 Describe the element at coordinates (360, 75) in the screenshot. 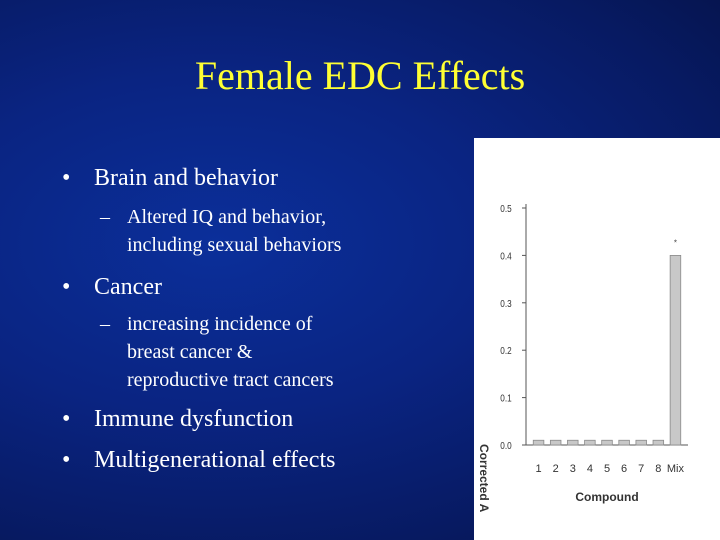

I see `slide-title: Female EDC Effects` at that location.